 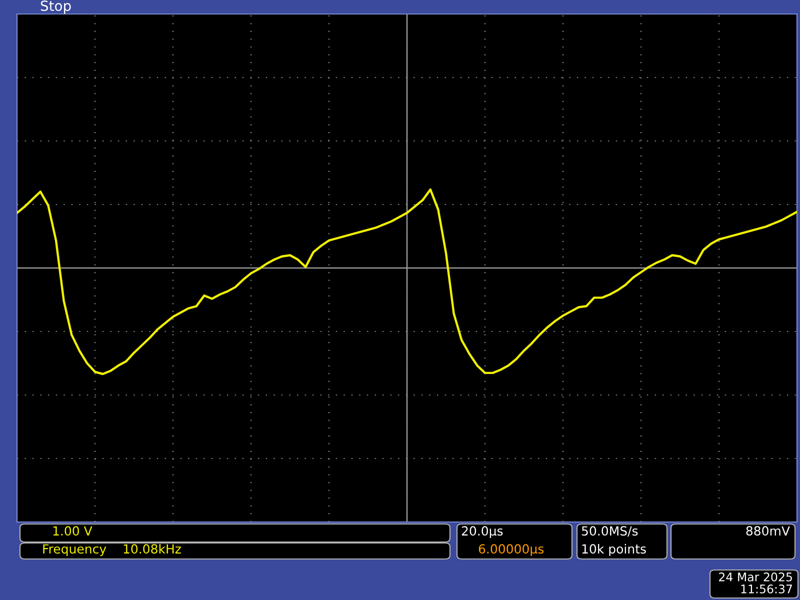 What do you see at coordinates (766, 589) in the screenshot?
I see `text: 11:56:37` at bounding box center [766, 589].